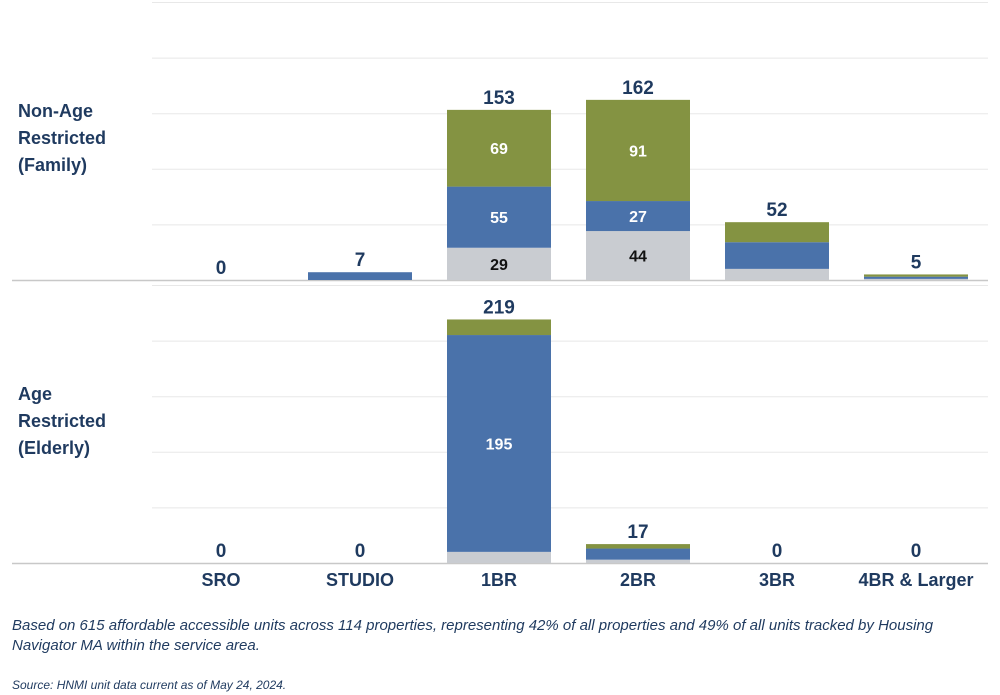  Describe the element at coordinates (777, 580) in the screenshot. I see `category-label: 3BR` at that location.